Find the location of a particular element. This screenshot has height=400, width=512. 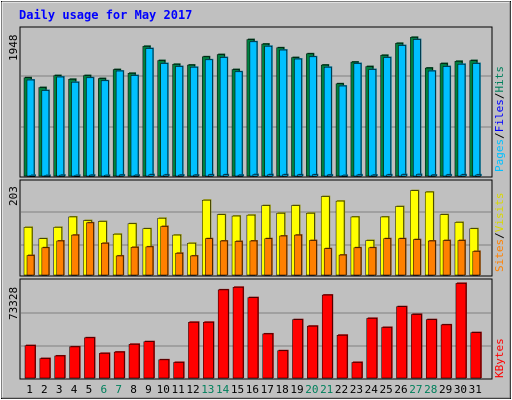

pages-bar-2-face is located at coordinates (47, 176).